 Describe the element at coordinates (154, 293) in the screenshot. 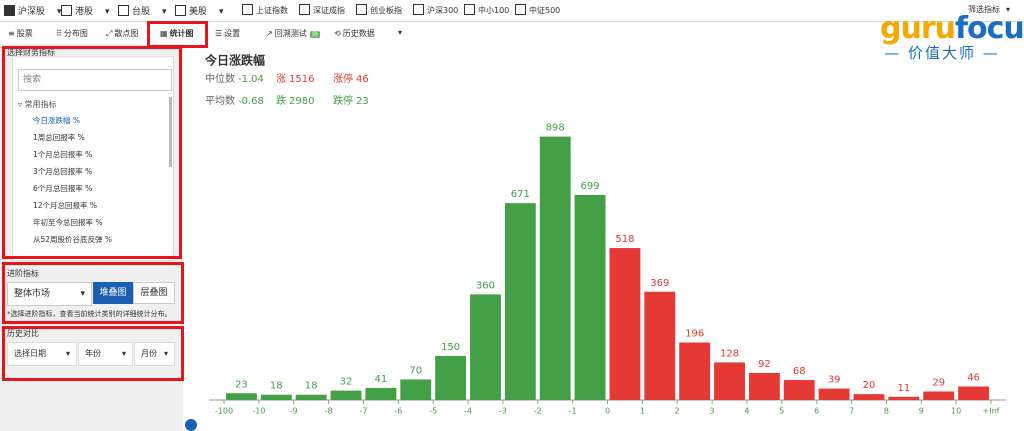

I see `mode-btn: 层叠图` at that location.